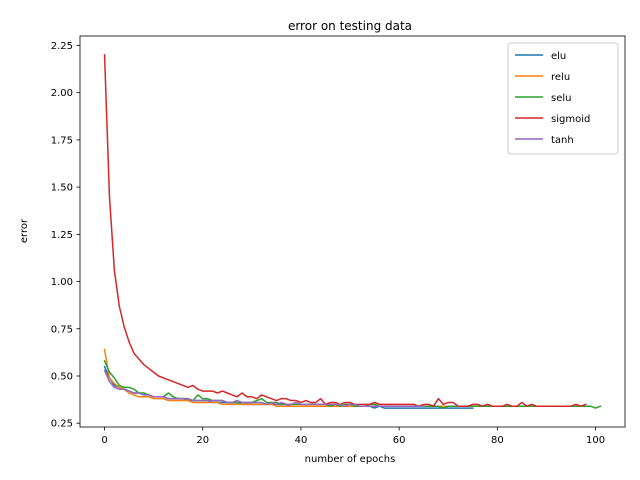  I want to click on y-tick-label: 1.75, so click(62, 140).